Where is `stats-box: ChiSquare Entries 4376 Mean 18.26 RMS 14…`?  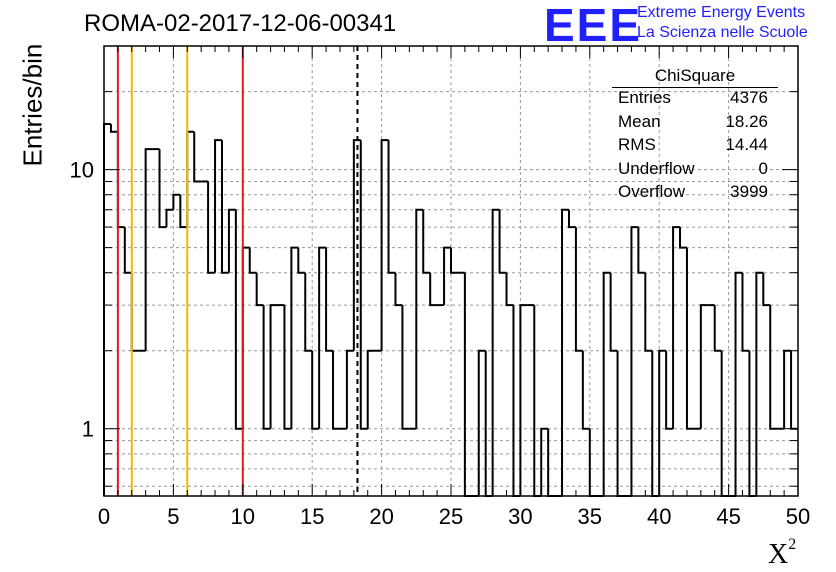
stats-box: ChiSquare Entries 4376 Mean 18.26 RMS 14… is located at coordinates (695, 136).